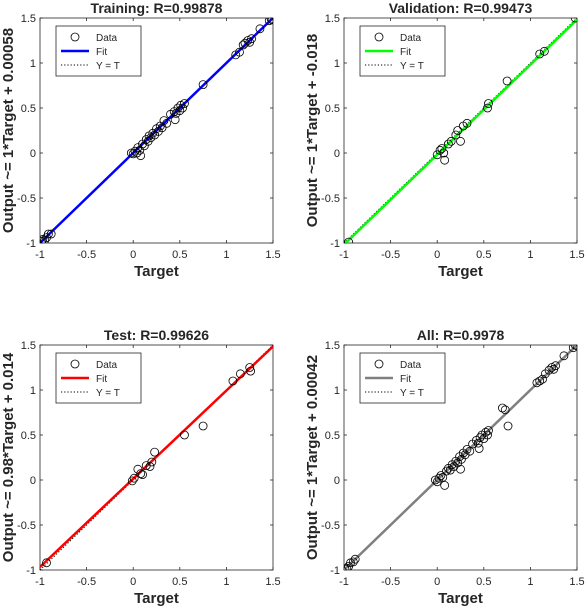 This screenshot has width=586, height=614. What do you see at coordinates (98, 378) in the screenshot?
I see `legend: Data Fit Y = T` at bounding box center [98, 378].